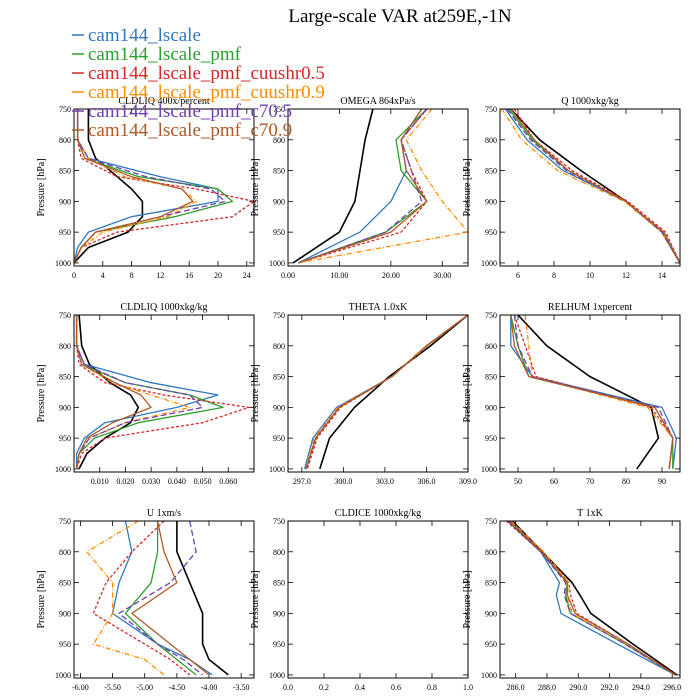  I want to click on legend-item: cam144_lscale_pmf_cuushr0.9, so click(206, 92).